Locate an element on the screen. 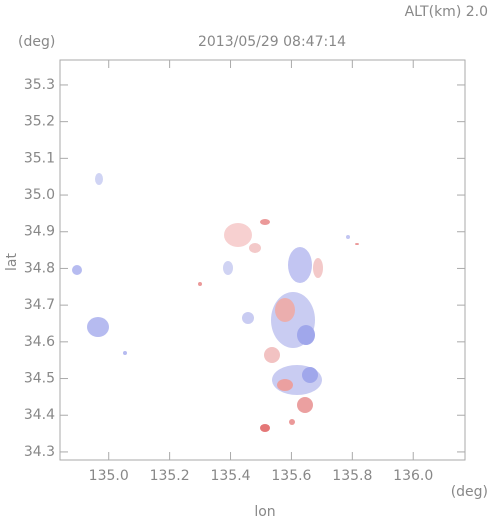  x-tick-label: 135.0 is located at coordinates (109, 476).